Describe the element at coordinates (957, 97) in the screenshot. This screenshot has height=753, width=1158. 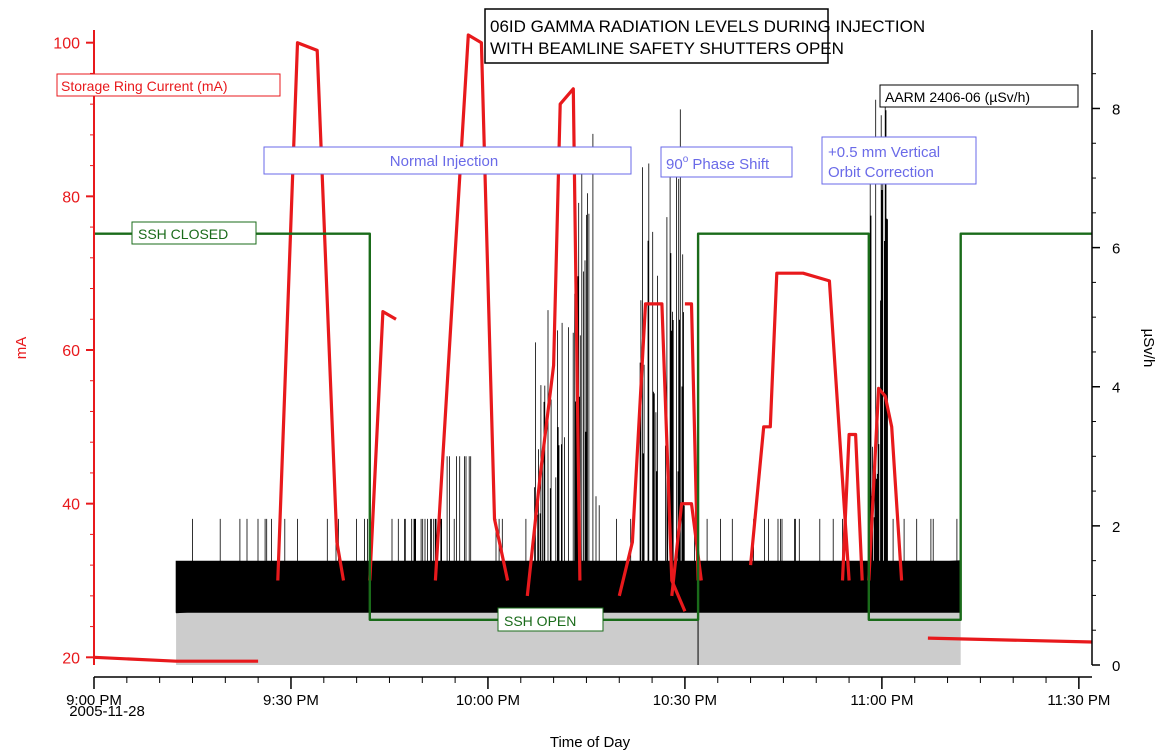
I see `dose-label: AARM 2406-06 (µSv/h)` at that location.